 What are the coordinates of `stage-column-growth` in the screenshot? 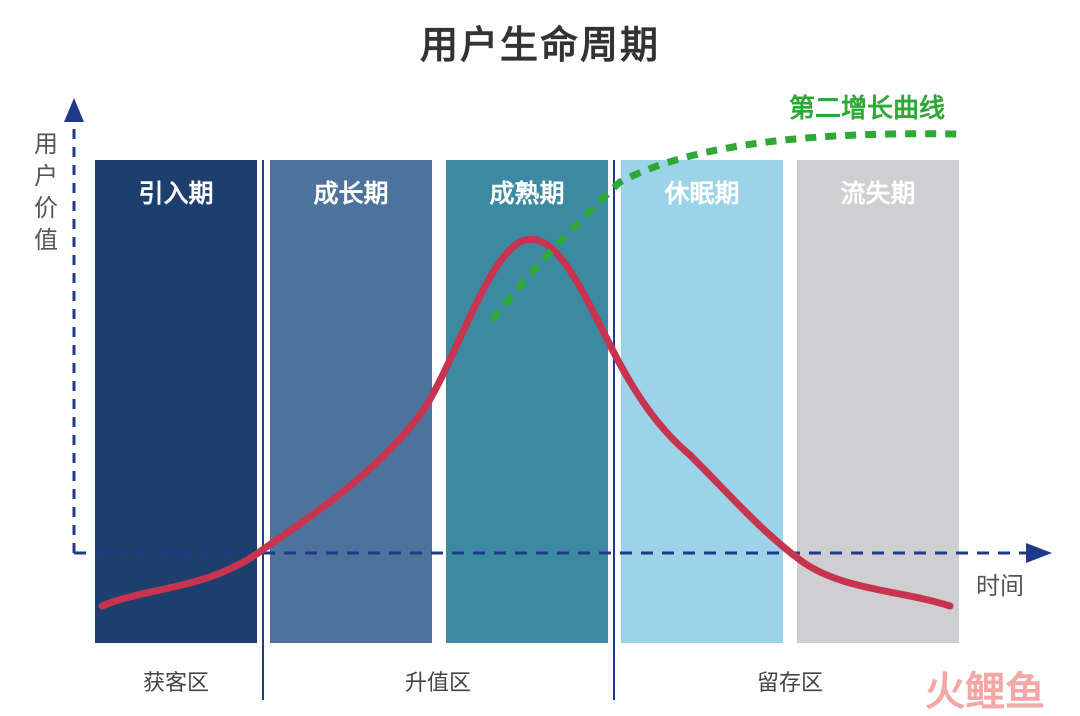 It's located at (351, 401).